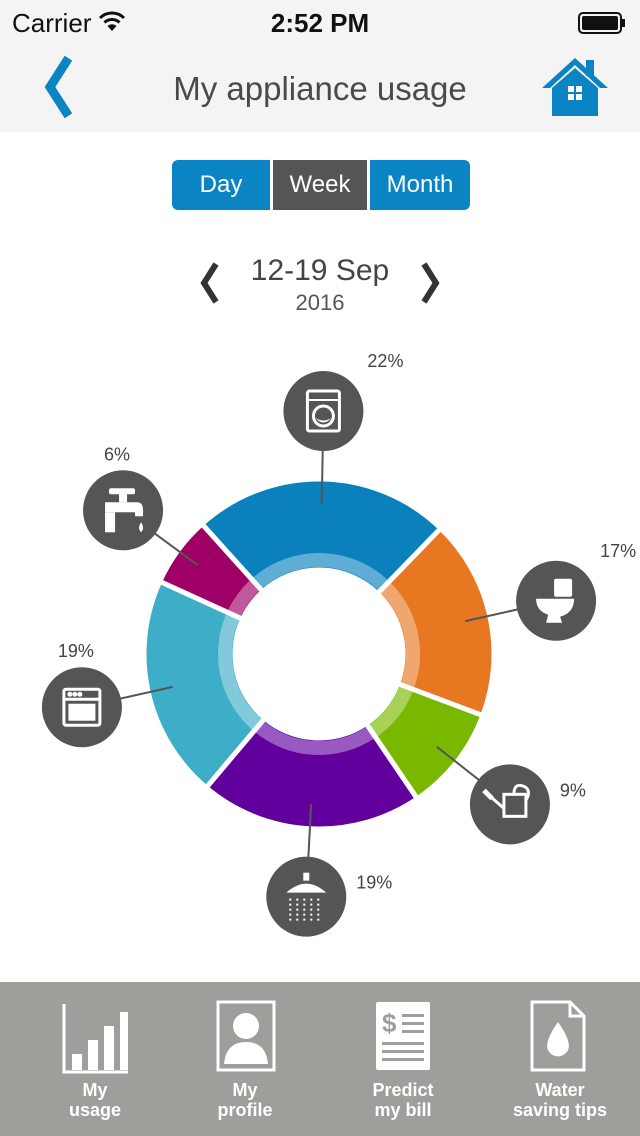  Describe the element at coordinates (95, 1039) in the screenshot. I see `bar-chart-icon` at that location.